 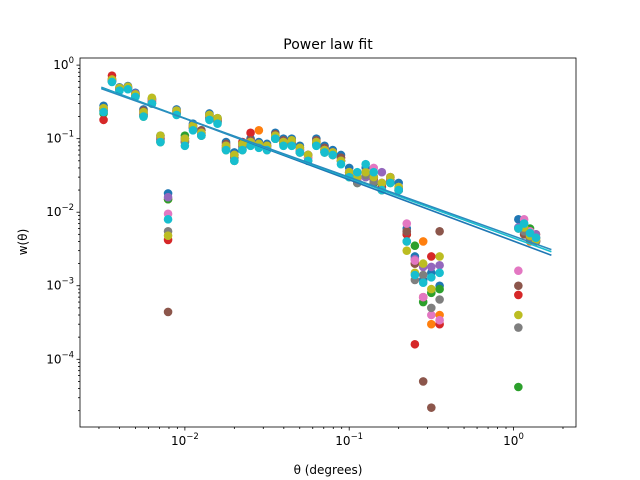 I want to click on x-tick-exponent: −2, so click(x=192, y=437).